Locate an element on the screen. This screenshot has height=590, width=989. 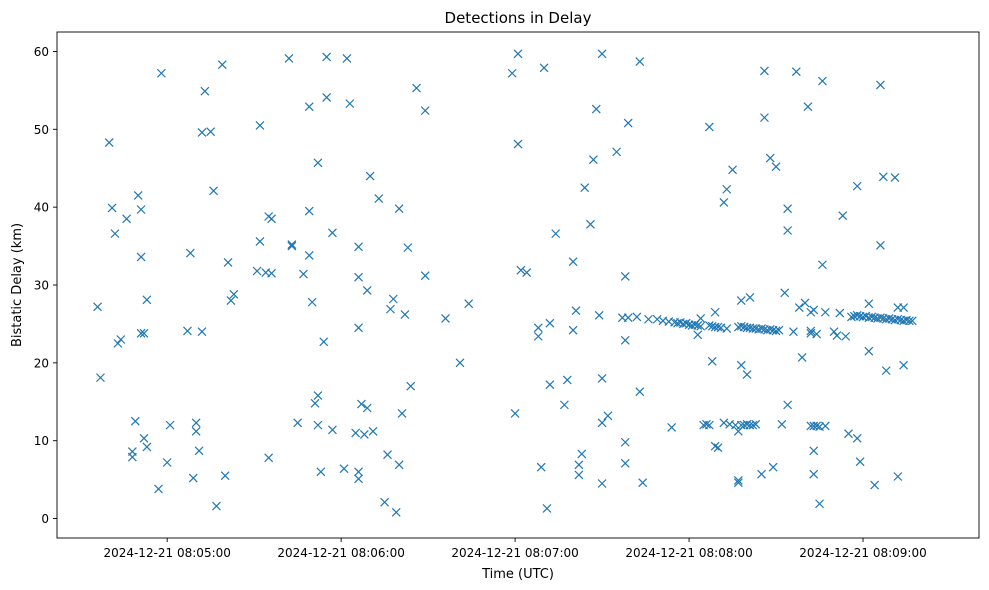
y-tick-label: 60 is located at coordinates (41, 52).